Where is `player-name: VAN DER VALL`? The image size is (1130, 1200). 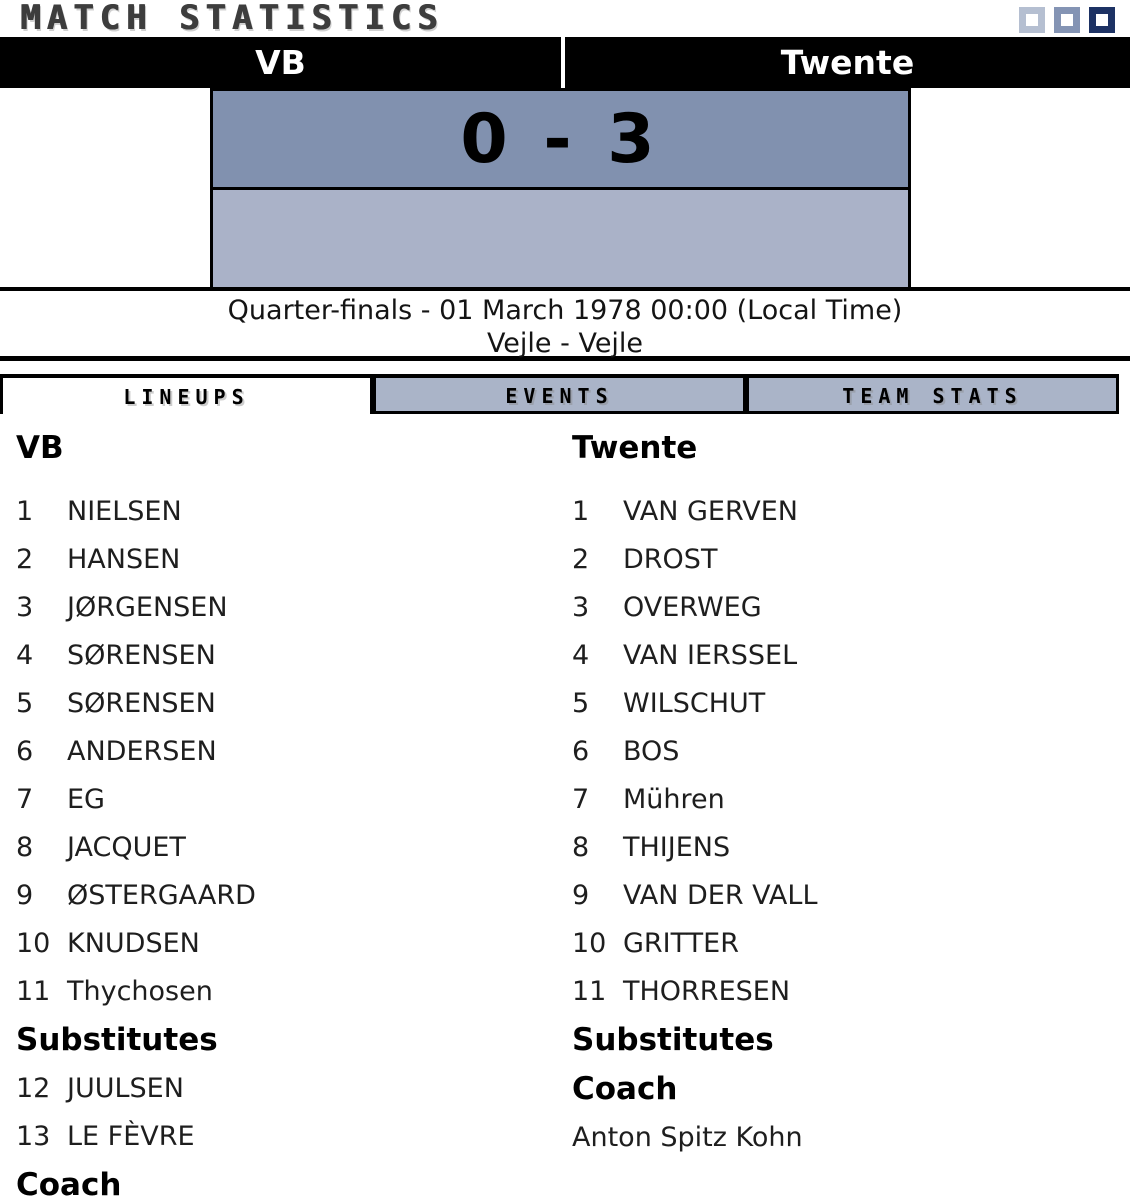 player-name: VAN DER VALL is located at coordinates (720, 895).